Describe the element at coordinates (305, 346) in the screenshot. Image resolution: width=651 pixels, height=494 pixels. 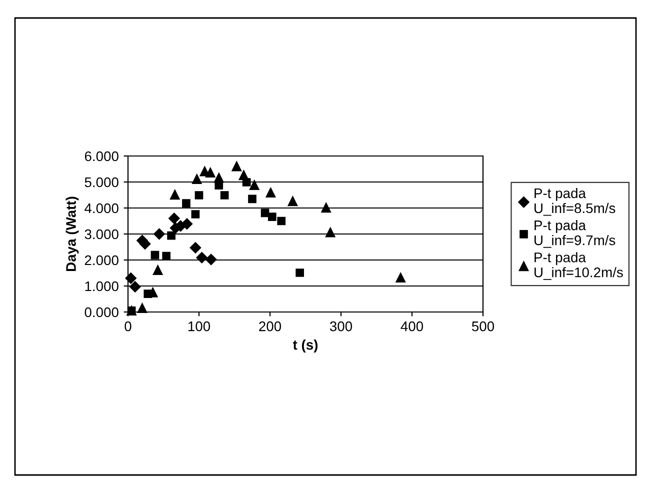
I see `x-axis-title: t (s)` at that location.